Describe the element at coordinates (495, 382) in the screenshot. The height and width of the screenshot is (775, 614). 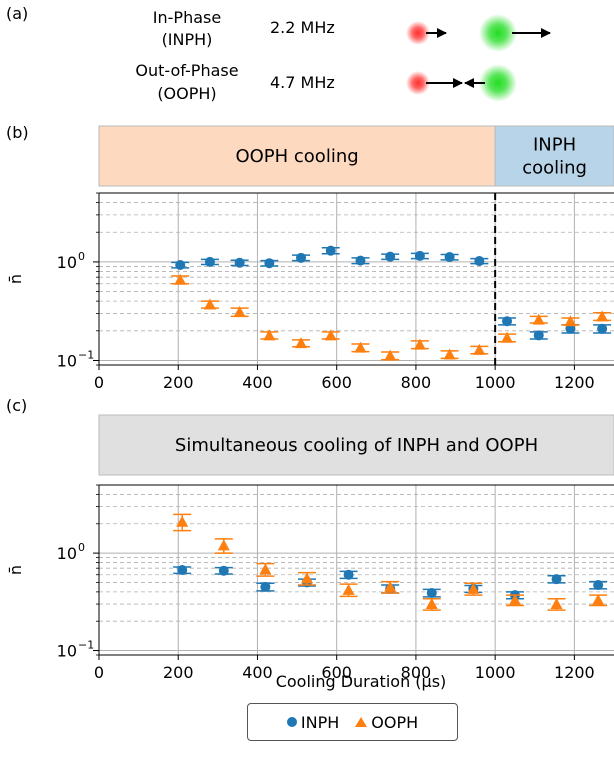
I see `x-tick-label: 1000` at that location.